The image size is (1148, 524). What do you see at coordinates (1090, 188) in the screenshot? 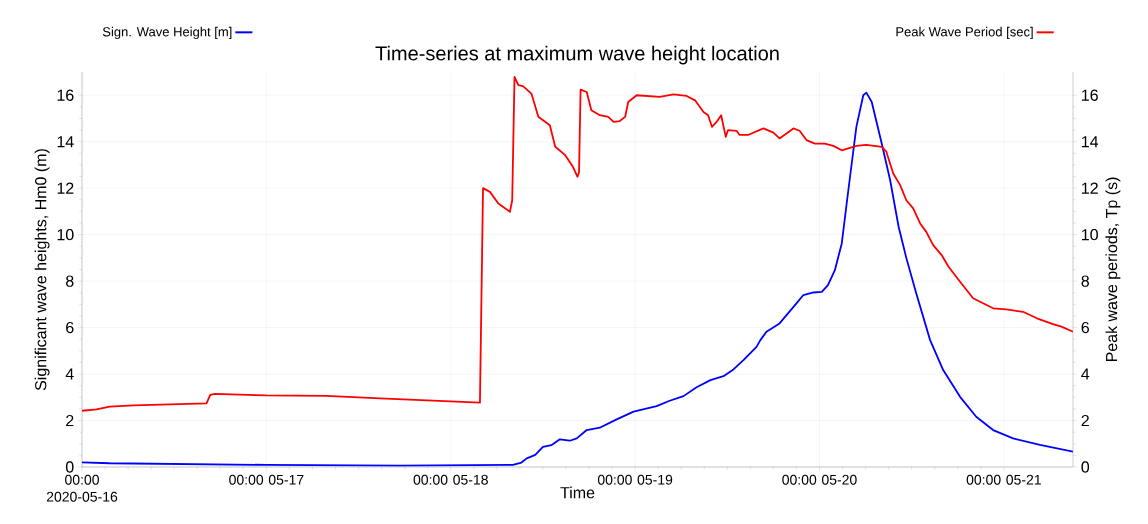
I see `y2-tick-label: 12` at bounding box center [1090, 188].